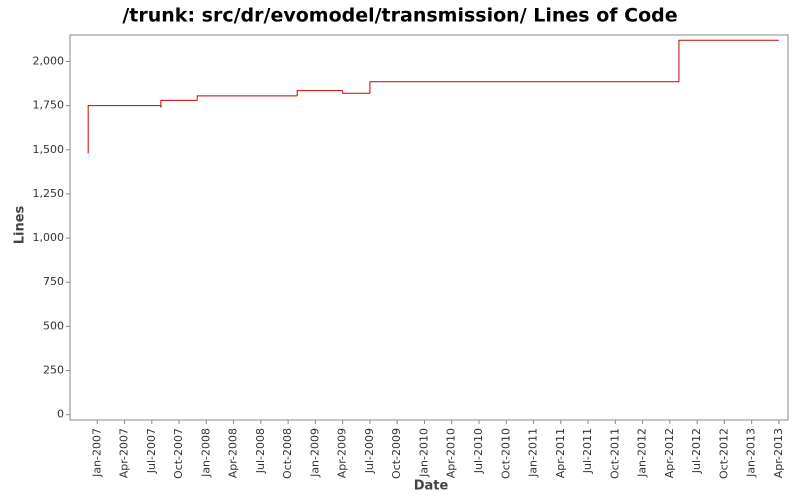 The height and width of the screenshot is (504, 800). What do you see at coordinates (49, 193) in the screenshot?
I see `y-tick-label: 1,250` at bounding box center [49, 193].